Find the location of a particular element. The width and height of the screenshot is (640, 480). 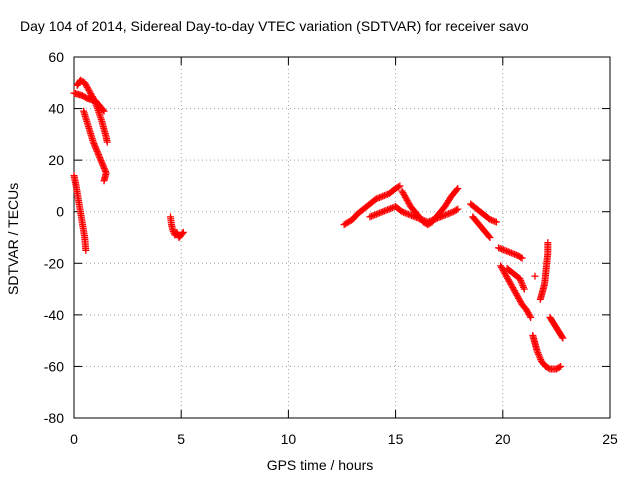

y-tick-label: 0 is located at coordinates (60, 212).